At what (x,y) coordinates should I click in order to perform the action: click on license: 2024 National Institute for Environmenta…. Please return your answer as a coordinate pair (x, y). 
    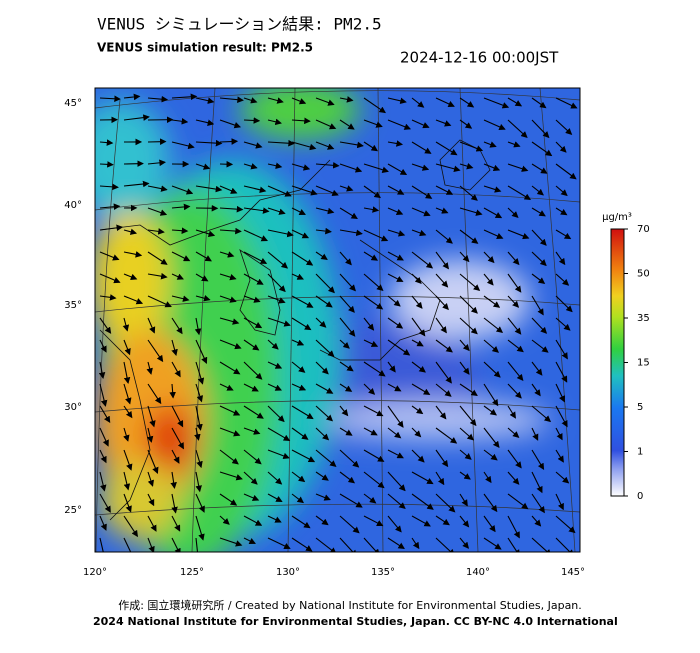
    Looking at the image, I should click on (355, 621).